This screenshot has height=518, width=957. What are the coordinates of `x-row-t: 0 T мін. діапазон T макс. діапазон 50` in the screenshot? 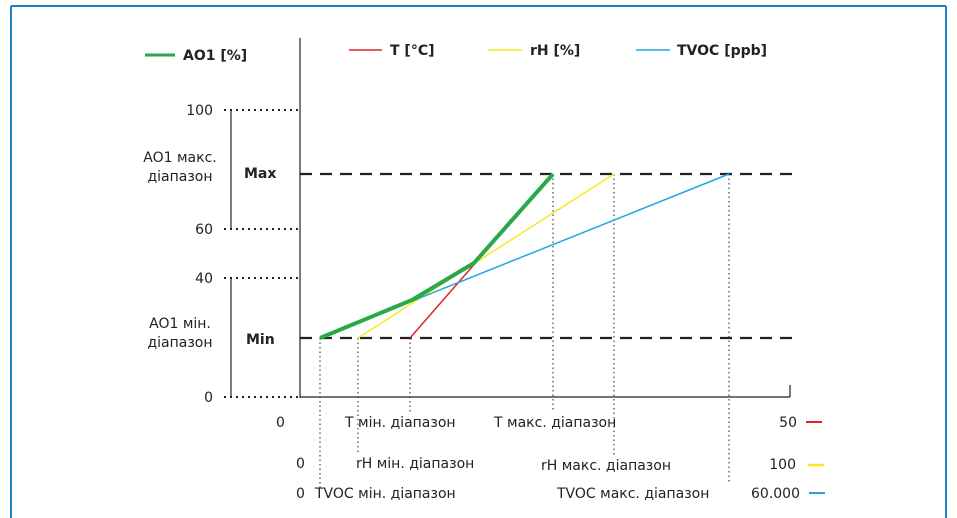 It's located at (536, 423).